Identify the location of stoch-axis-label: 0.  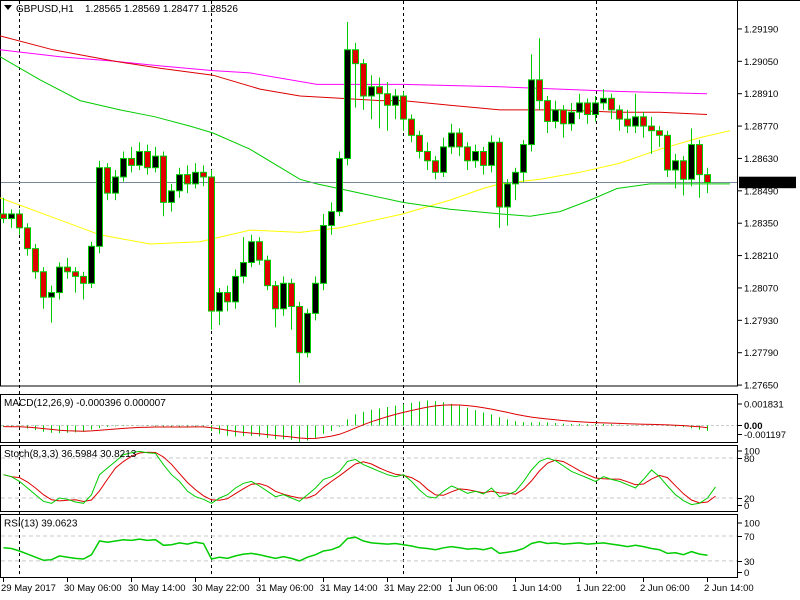
(746, 506).